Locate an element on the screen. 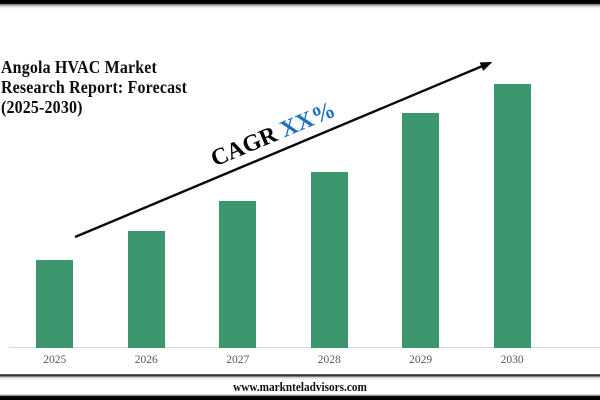 Image resolution: width=600 pixels, height=400 pixels. x-axis-label-2028: 2028 is located at coordinates (329, 359).